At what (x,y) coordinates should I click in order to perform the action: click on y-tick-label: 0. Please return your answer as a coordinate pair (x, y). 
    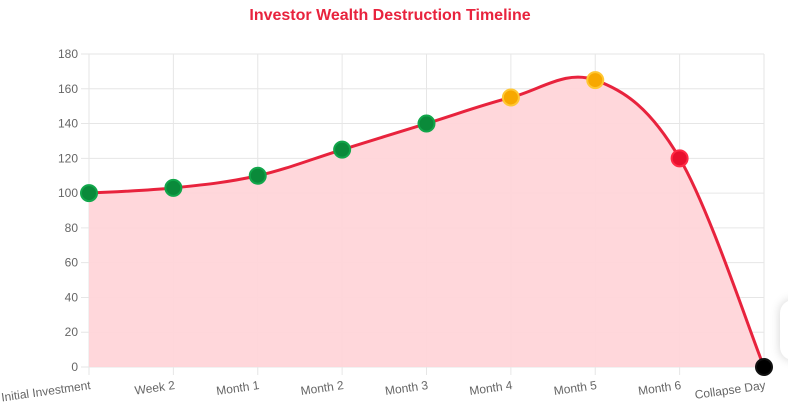
    Looking at the image, I should click on (74, 367).